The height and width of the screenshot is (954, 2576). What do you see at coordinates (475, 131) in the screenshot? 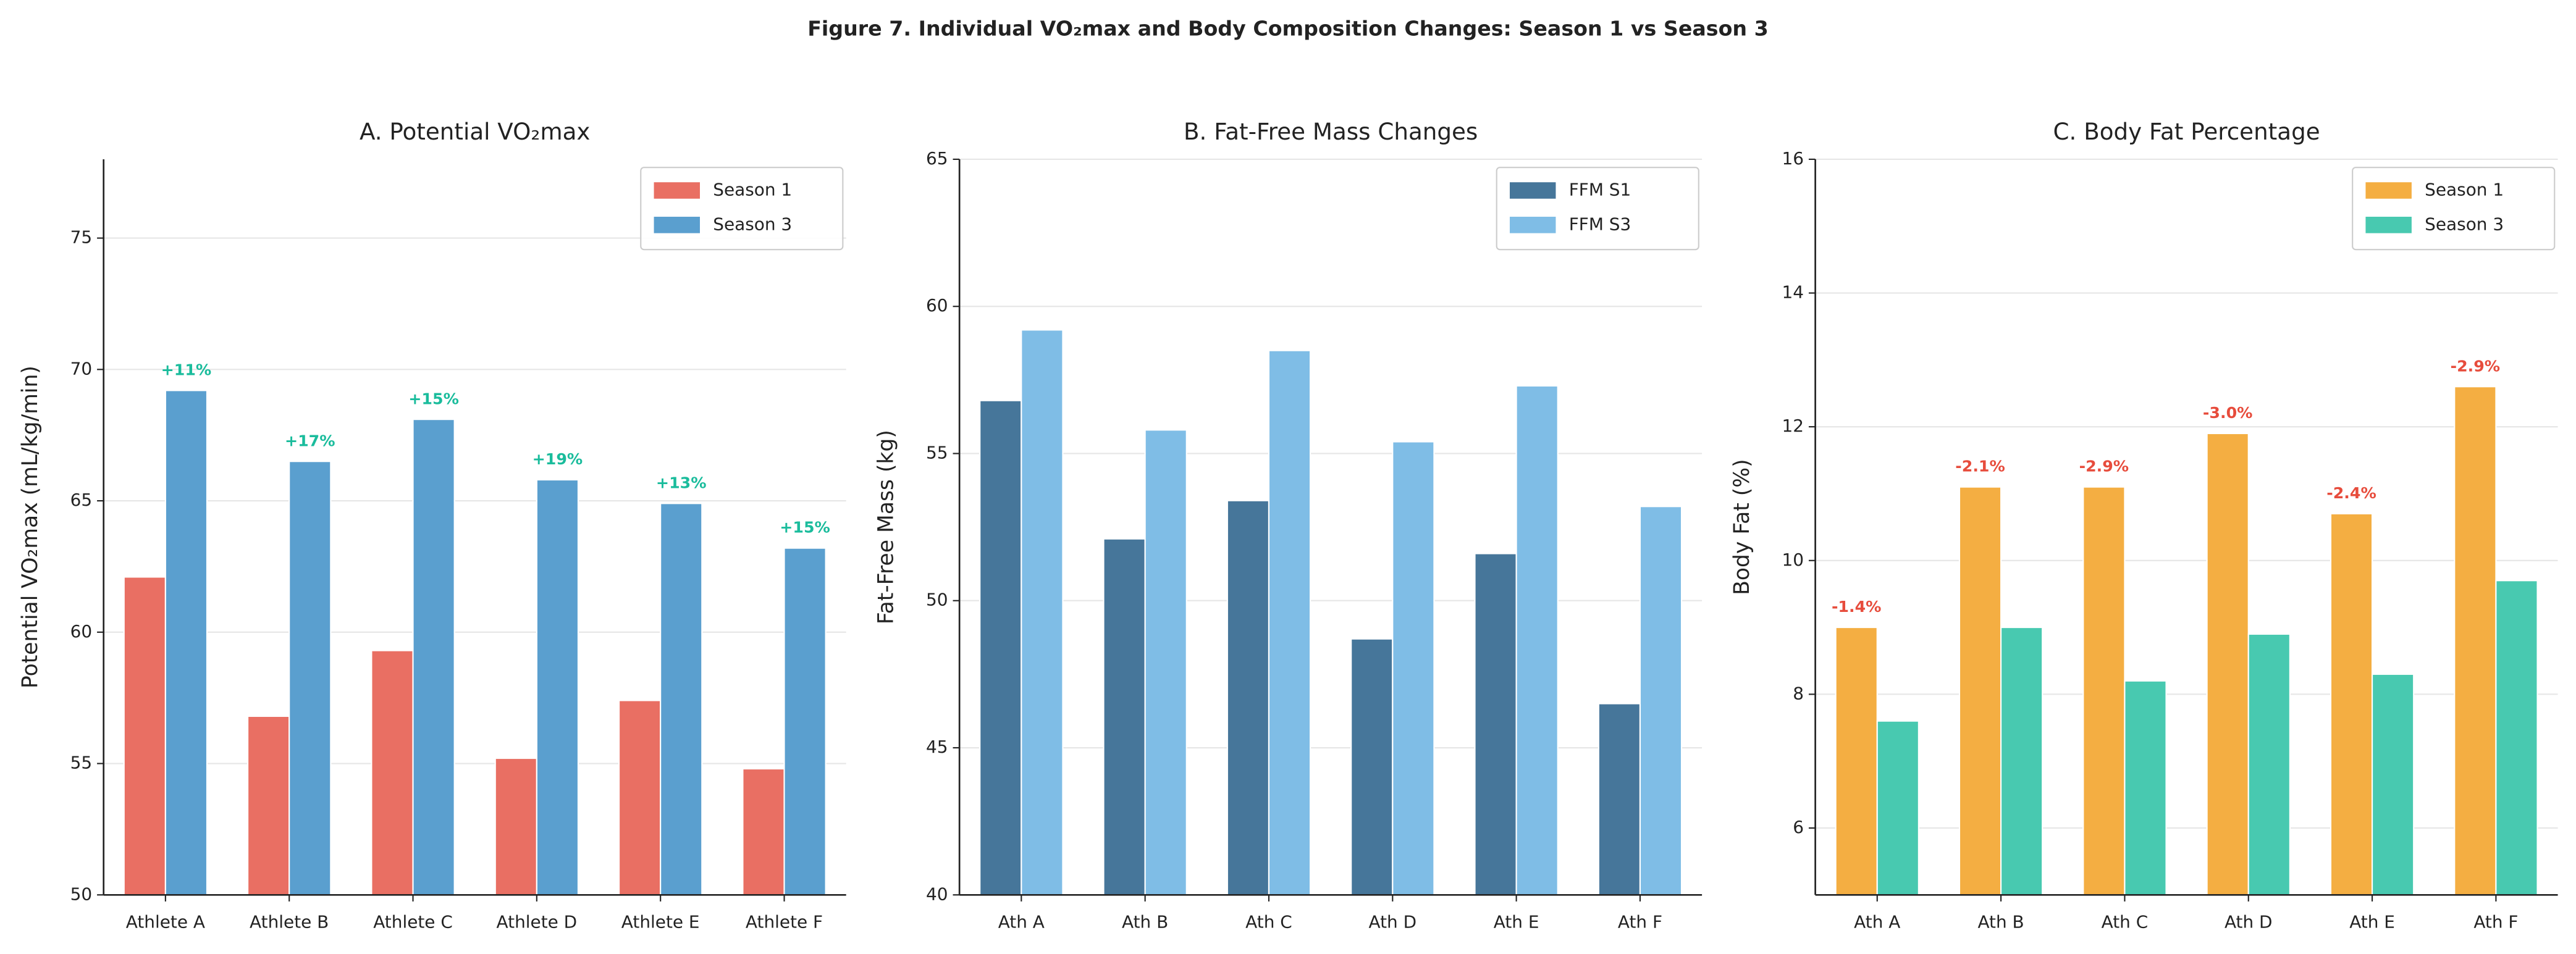
I see `panel-title: A. Potential VO₂max` at bounding box center [475, 131].